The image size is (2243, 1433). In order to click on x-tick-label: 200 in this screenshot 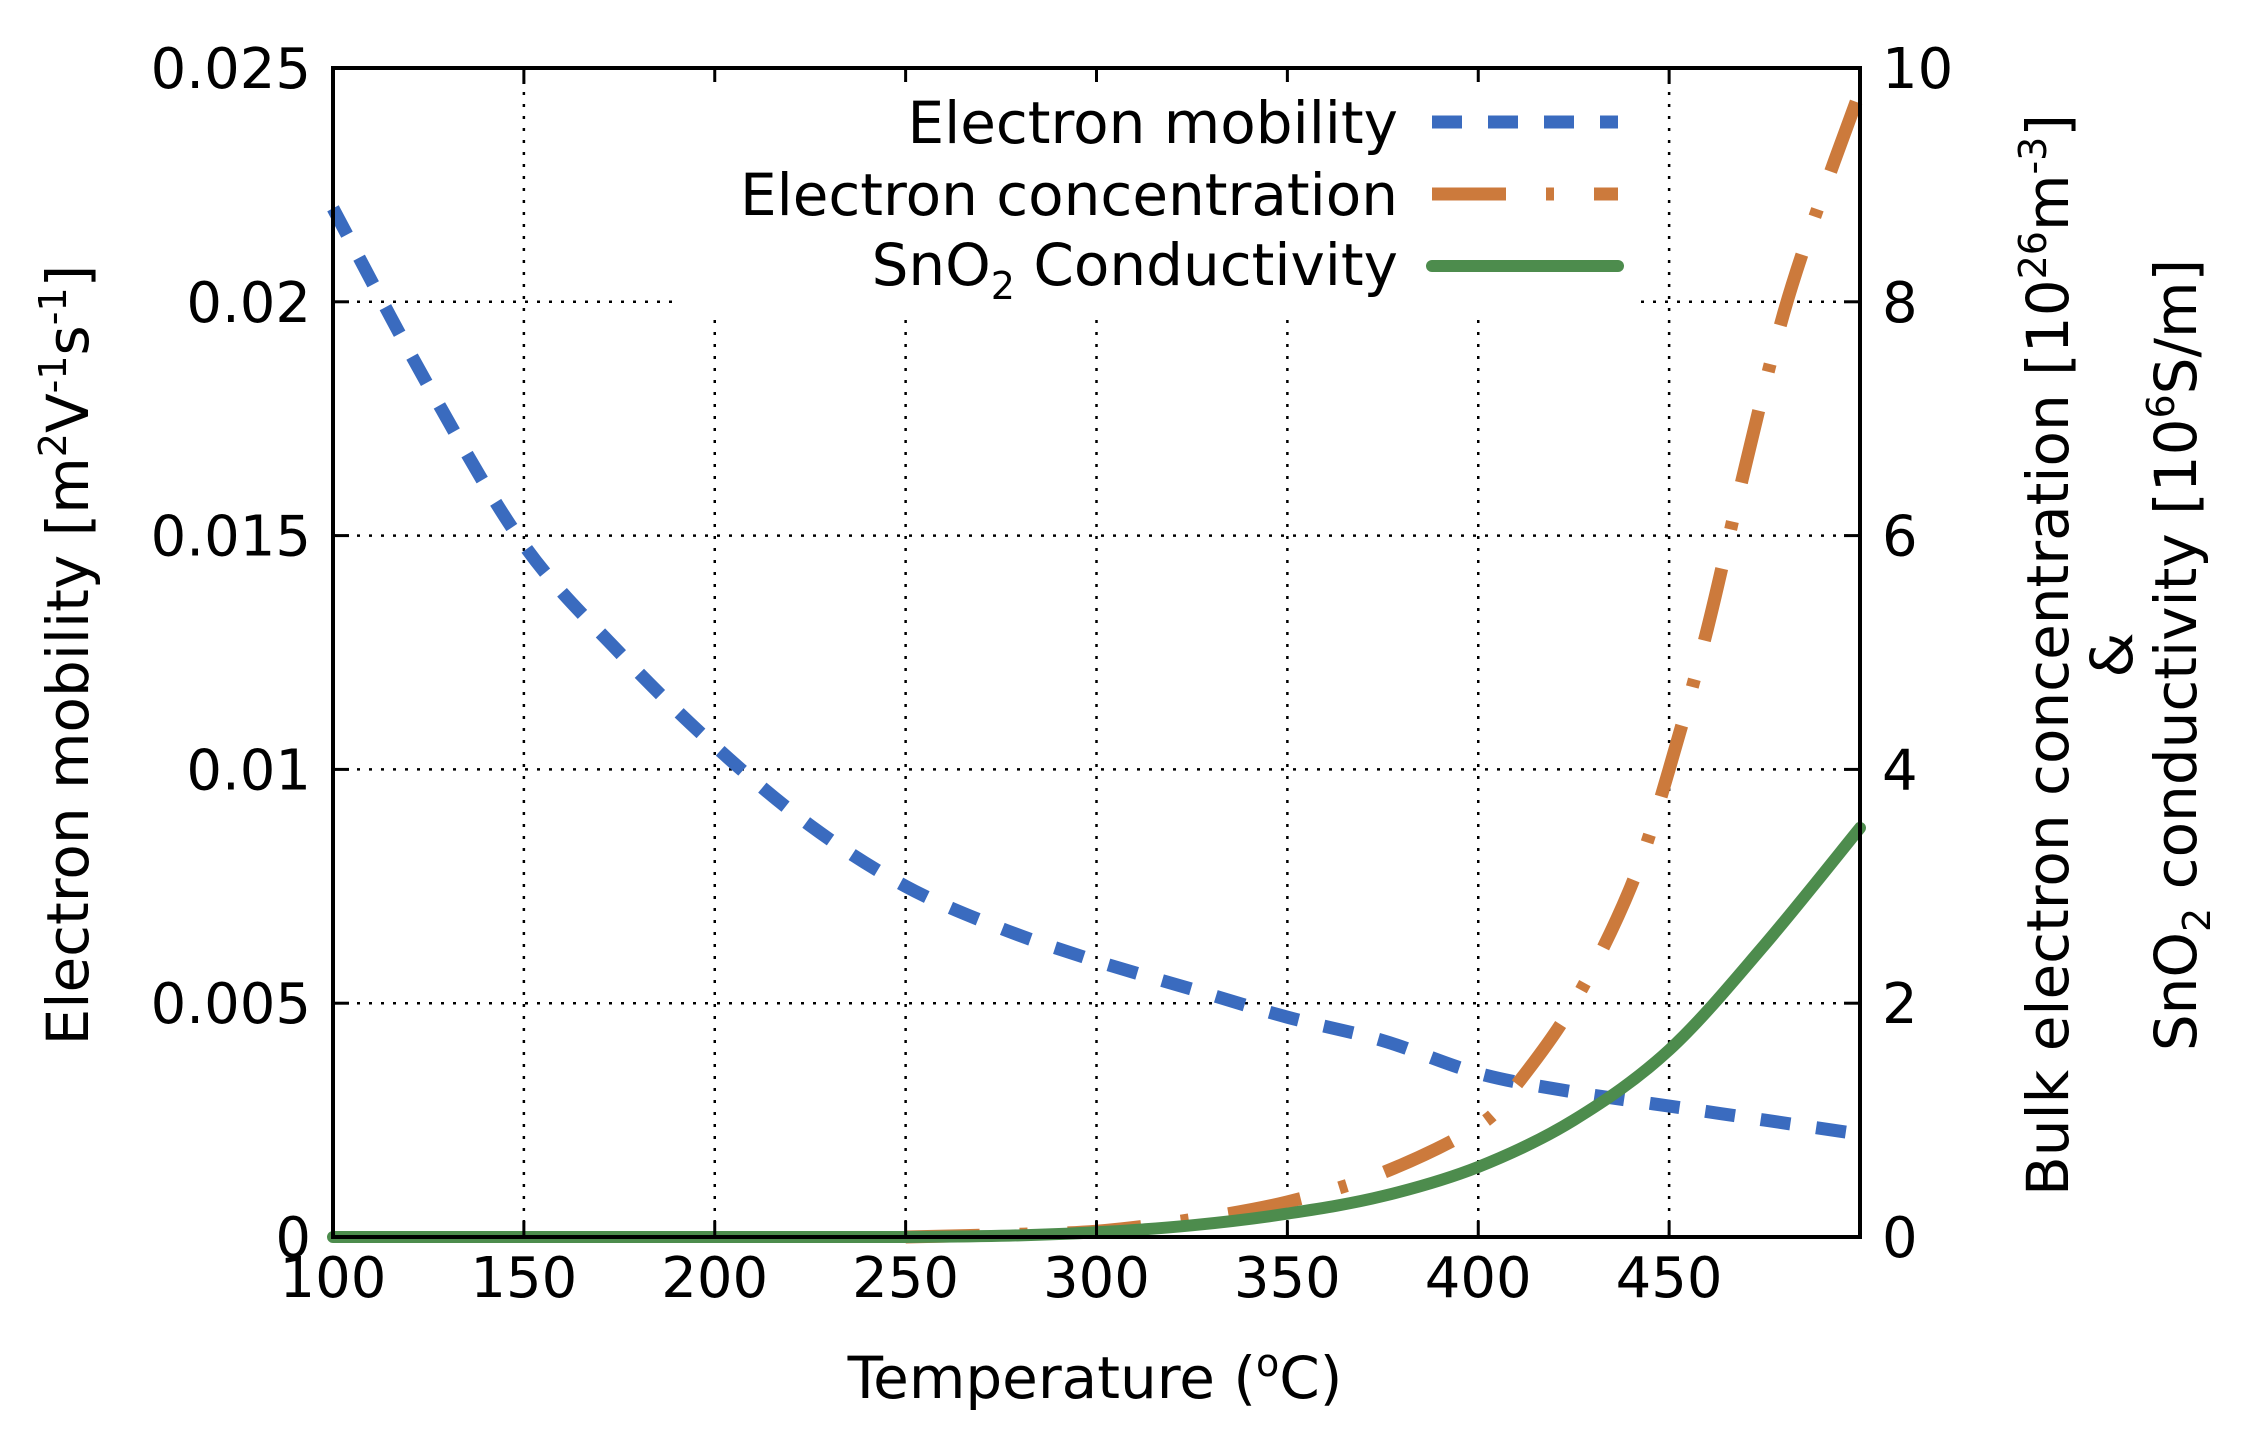, I will do `click(714, 1278)`.